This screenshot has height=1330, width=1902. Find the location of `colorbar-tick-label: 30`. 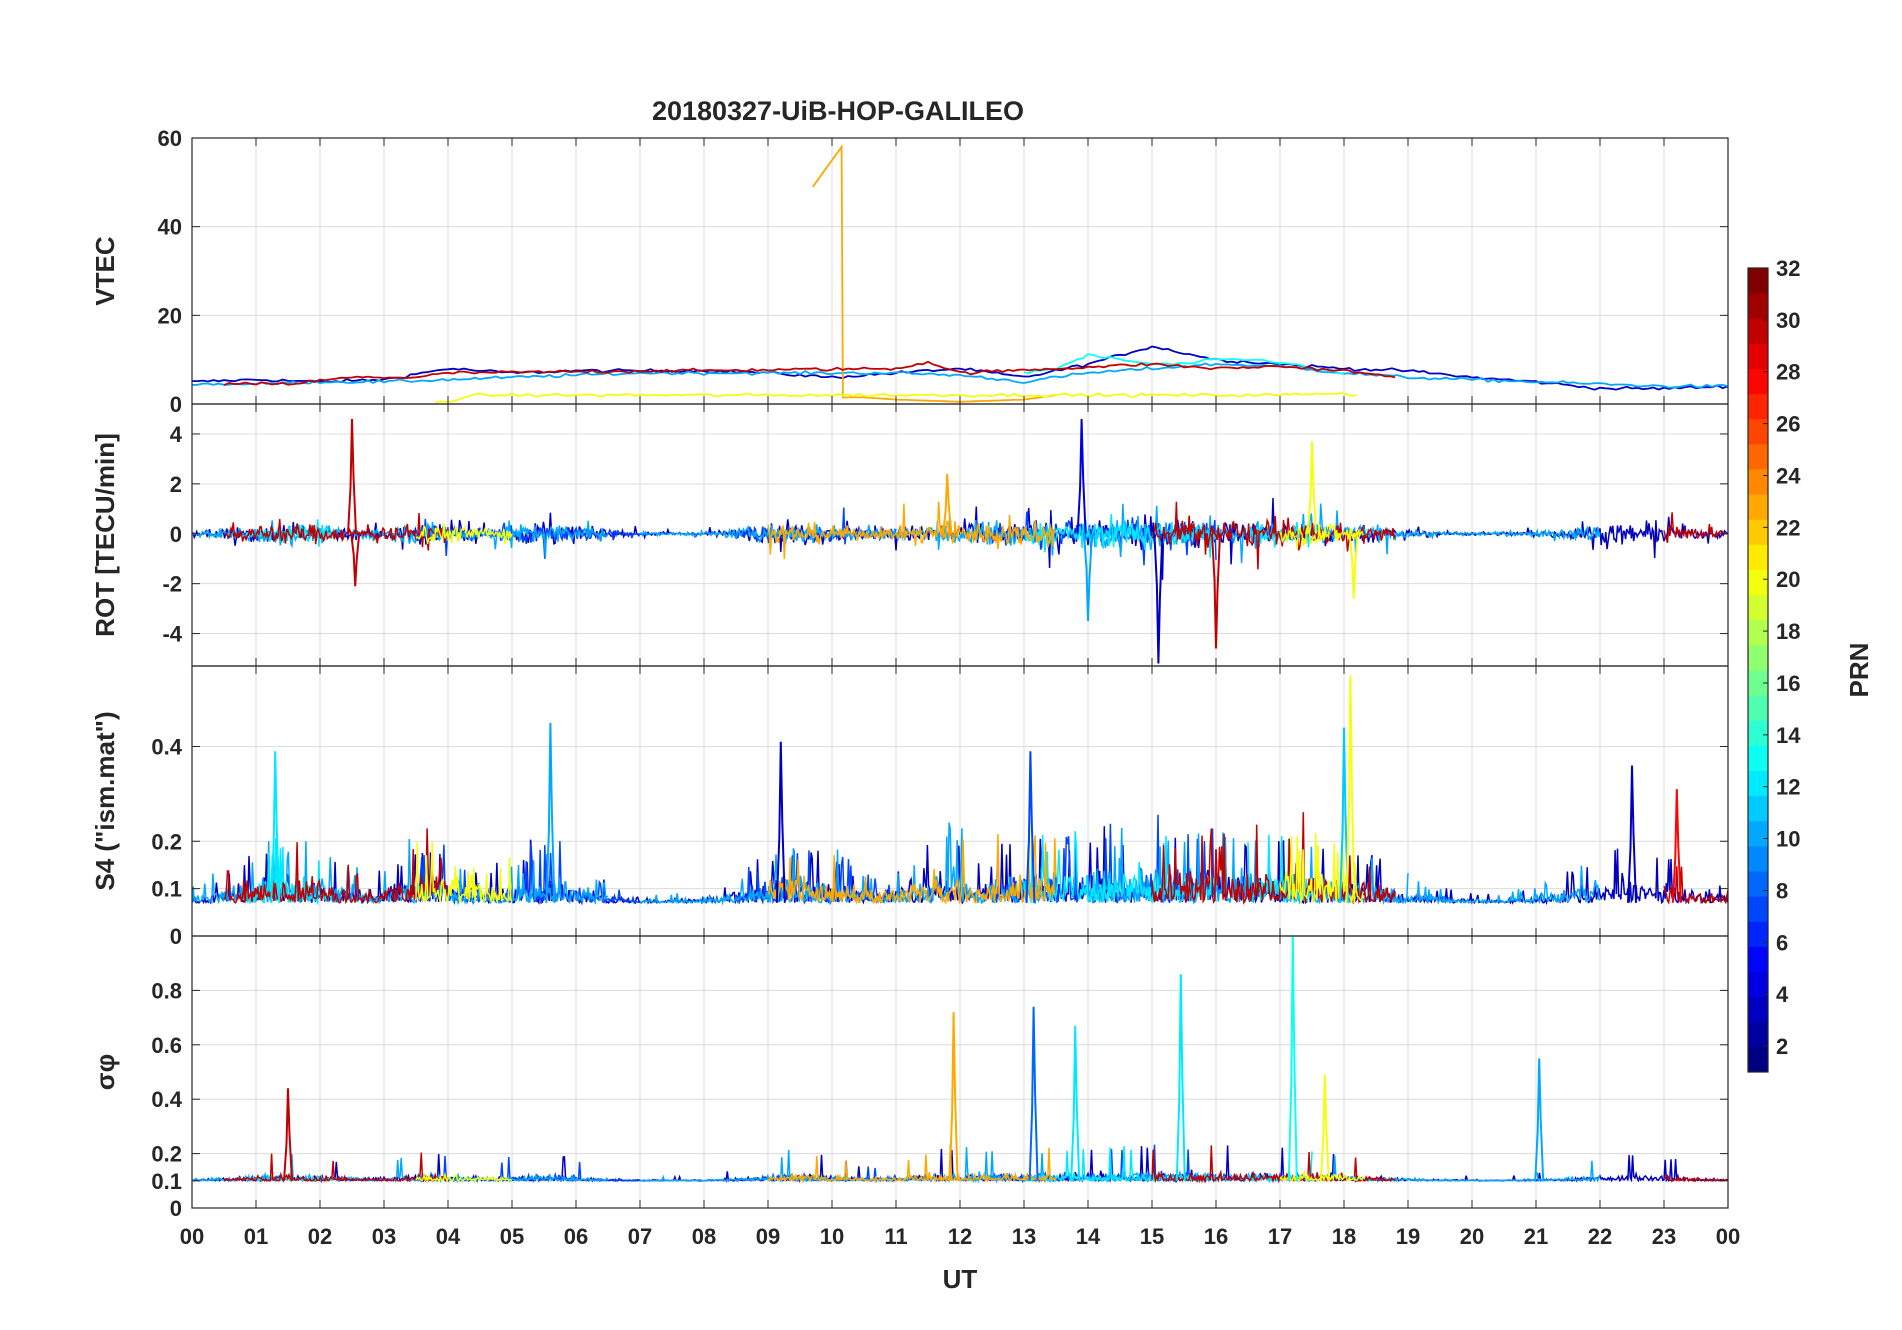

colorbar-tick-label: 30 is located at coordinates (1788, 320).